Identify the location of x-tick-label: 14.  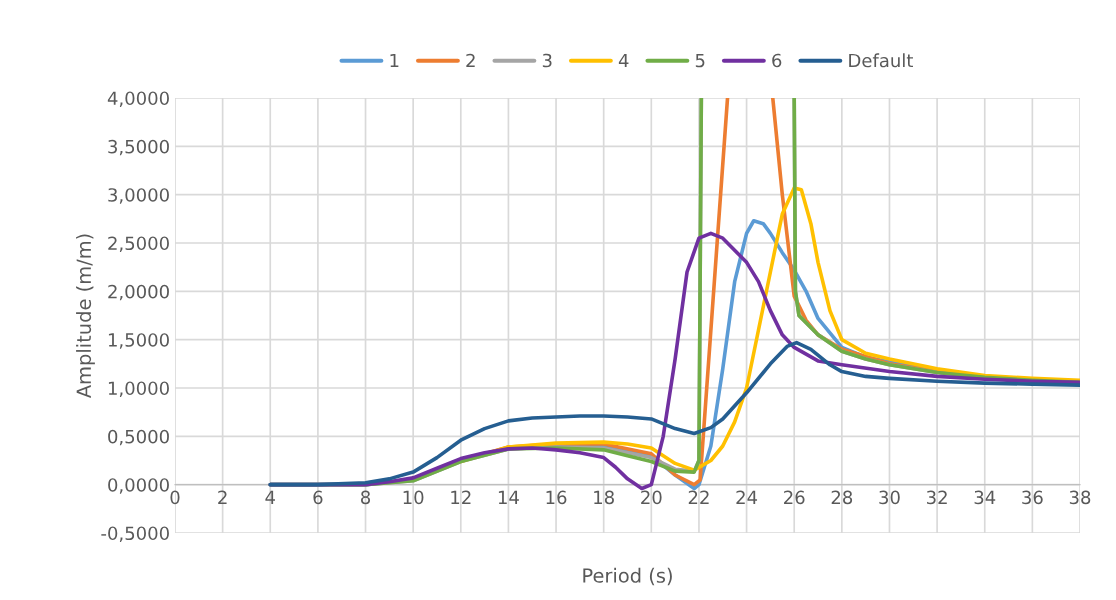
(508, 497).